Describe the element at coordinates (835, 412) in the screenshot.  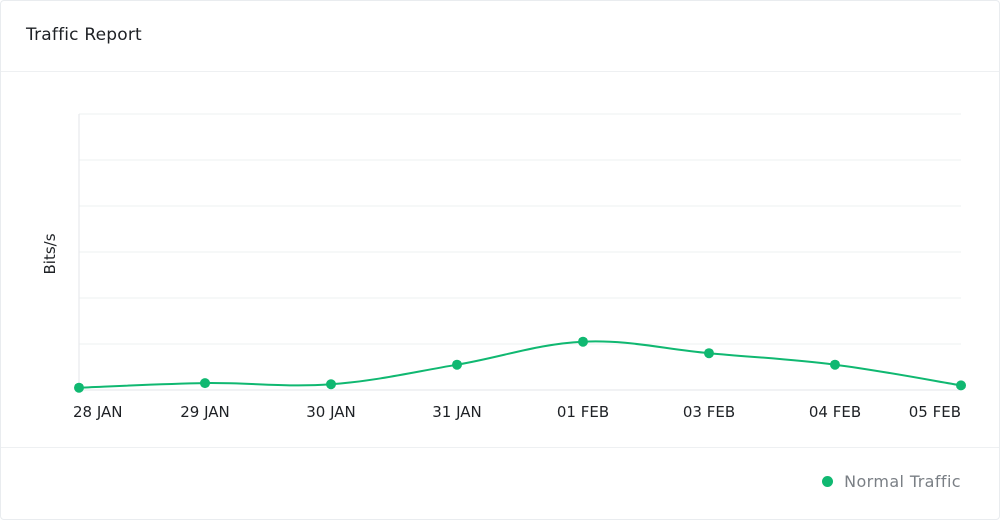
I see `x-tick-label: 04 FEB` at that location.